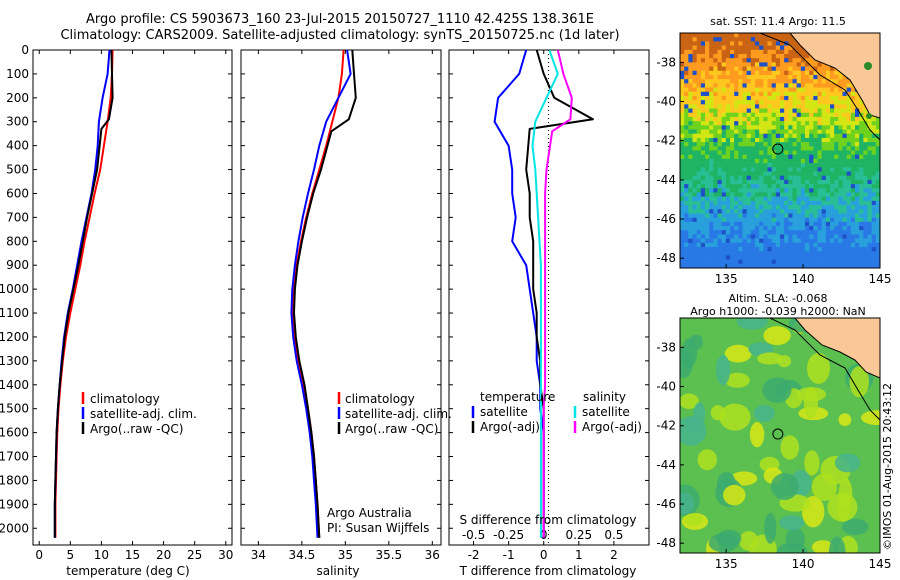  Describe the element at coordinates (321, 294) in the screenshot. I see `series-line-satellite-adj-clim-` at that location.